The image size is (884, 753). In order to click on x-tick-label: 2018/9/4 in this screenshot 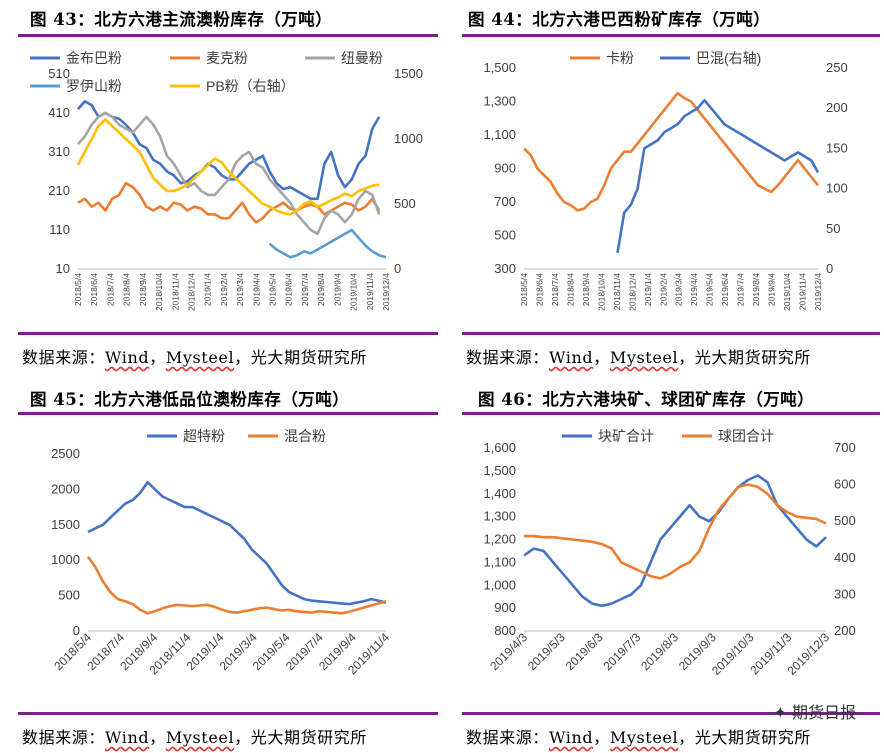, I will do `click(143, 289)`.